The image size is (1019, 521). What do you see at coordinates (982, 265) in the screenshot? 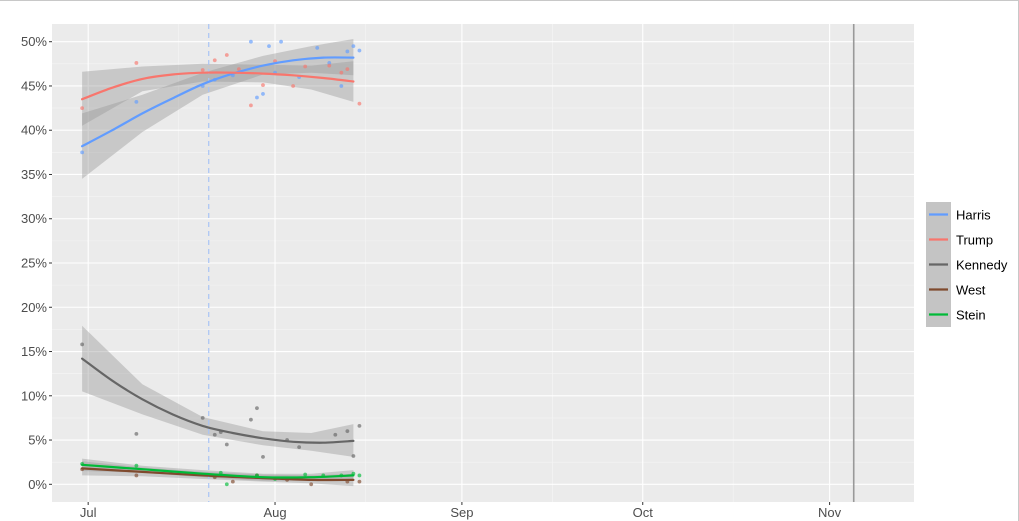
I see `legend-label-kennedy: Kennedy` at bounding box center [982, 265].